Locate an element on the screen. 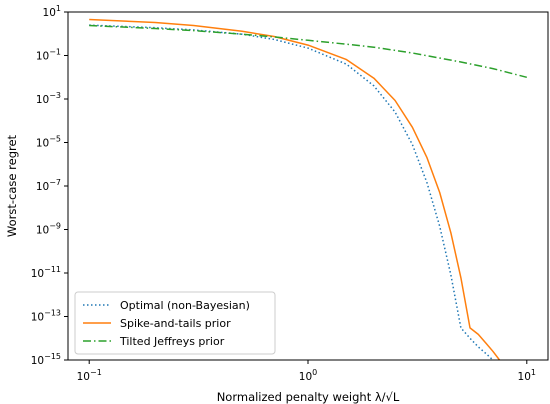  x-tick-label-1: 10⁻¹ is located at coordinates (89, 375).